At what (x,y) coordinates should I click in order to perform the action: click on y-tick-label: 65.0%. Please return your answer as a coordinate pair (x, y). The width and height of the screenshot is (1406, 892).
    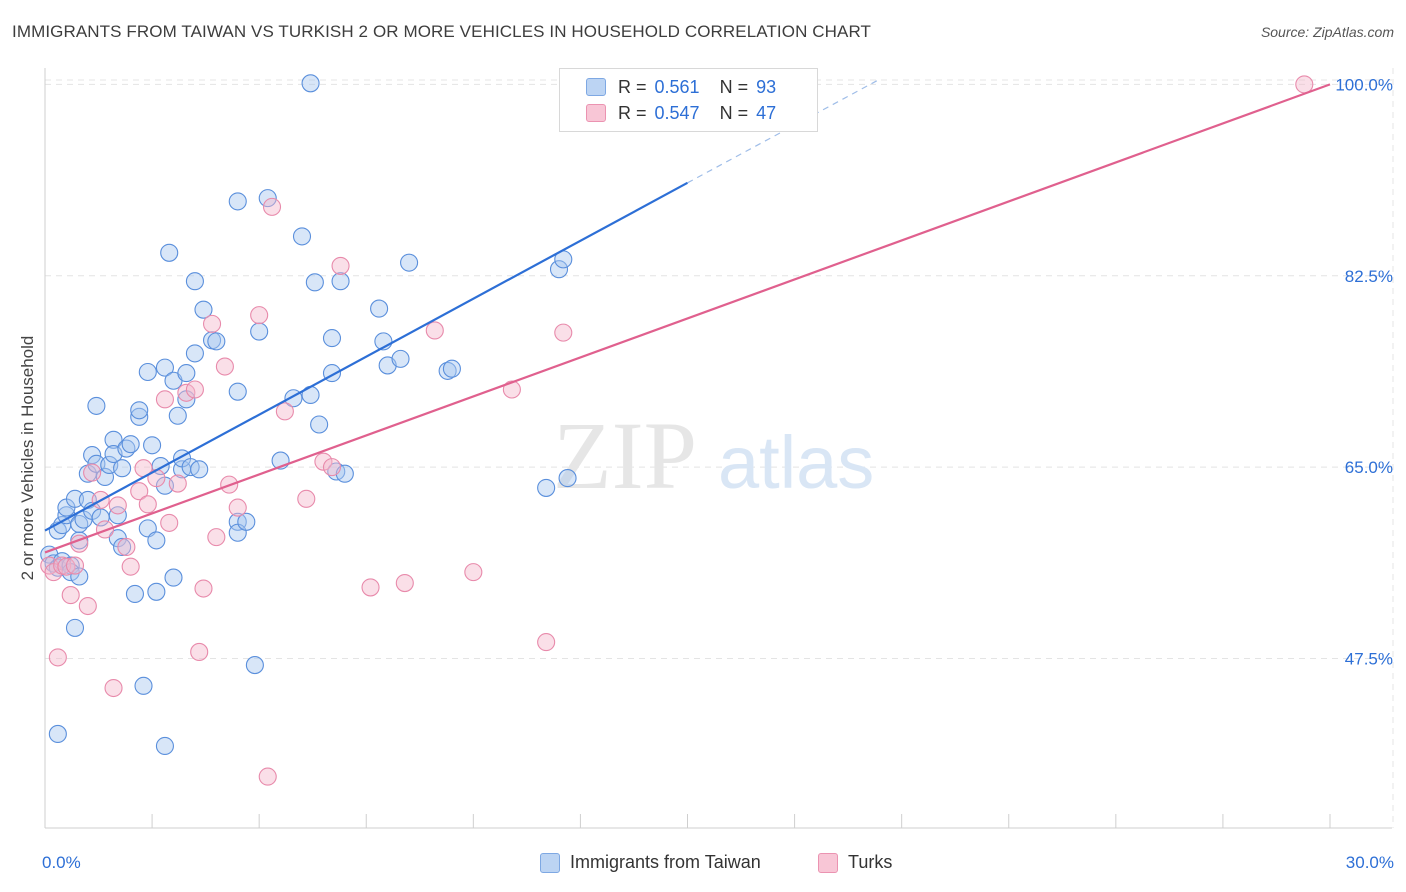
    Looking at the image, I should click on (1369, 467).